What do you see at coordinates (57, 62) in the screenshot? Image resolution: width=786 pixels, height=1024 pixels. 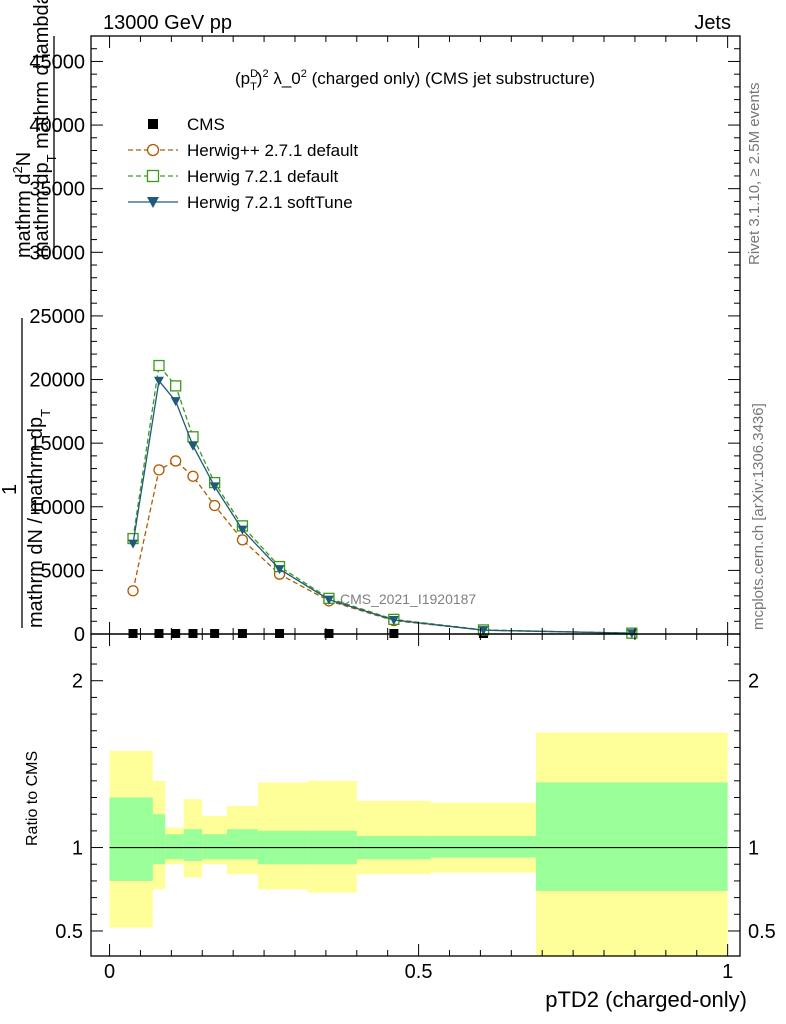 I see `y-tick-label: 45000` at bounding box center [57, 62].